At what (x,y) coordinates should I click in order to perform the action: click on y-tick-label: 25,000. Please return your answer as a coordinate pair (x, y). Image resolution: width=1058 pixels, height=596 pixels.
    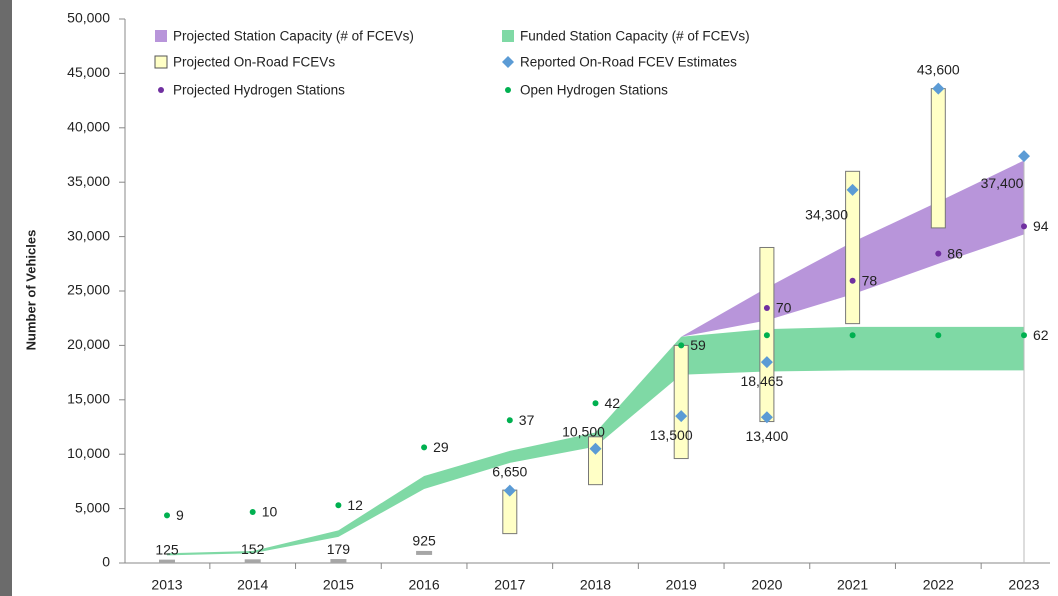
    Looking at the image, I should click on (88, 290).